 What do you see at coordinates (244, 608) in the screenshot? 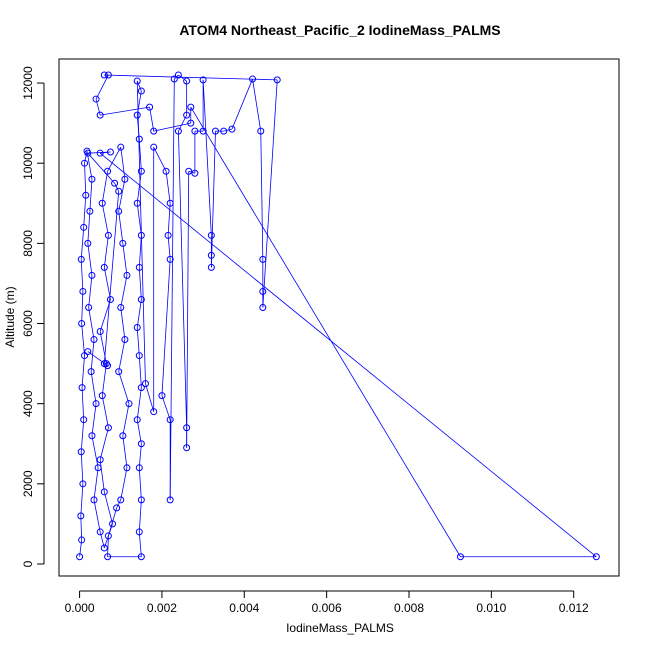
I see `x-tick-label: 0.004` at bounding box center [244, 608].